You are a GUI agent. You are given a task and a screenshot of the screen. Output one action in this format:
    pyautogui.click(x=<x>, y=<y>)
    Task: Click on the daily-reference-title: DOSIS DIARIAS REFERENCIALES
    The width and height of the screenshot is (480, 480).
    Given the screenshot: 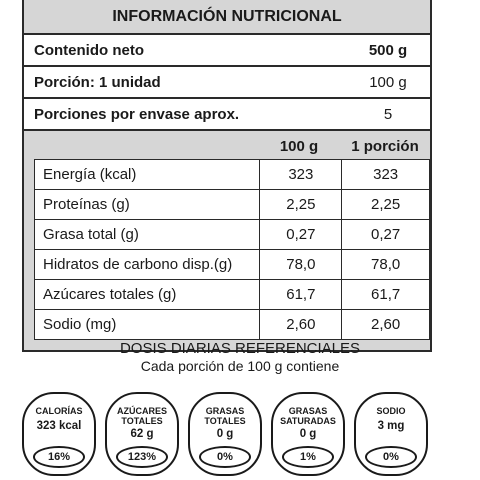 What is the action you would take?
    pyautogui.click(x=240, y=348)
    